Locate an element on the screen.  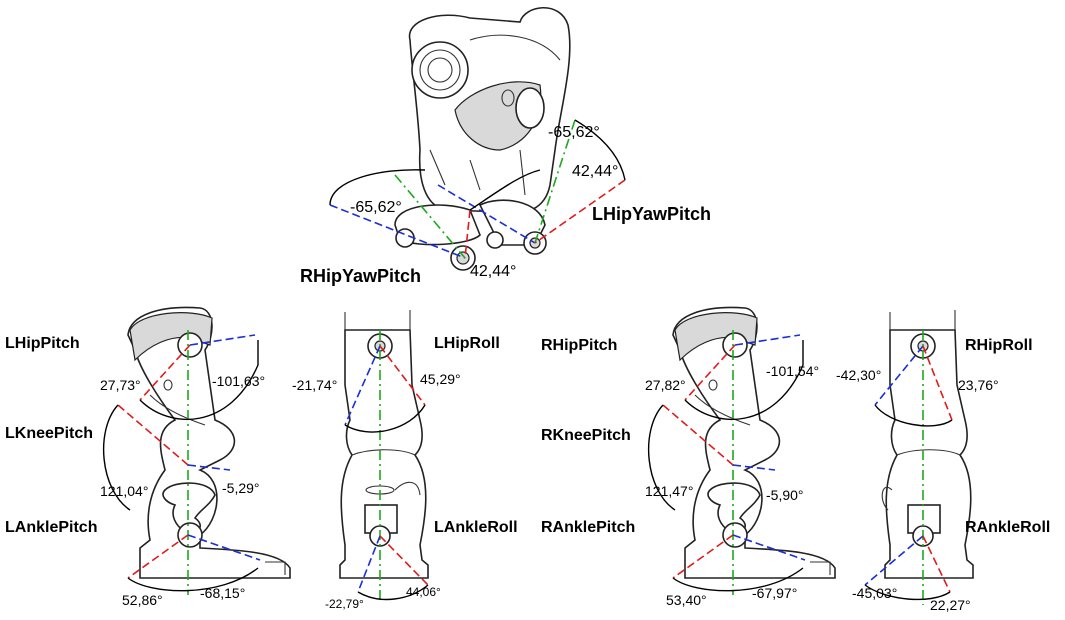
angle-lankle-neg: -68,15° is located at coordinates (222, 593).